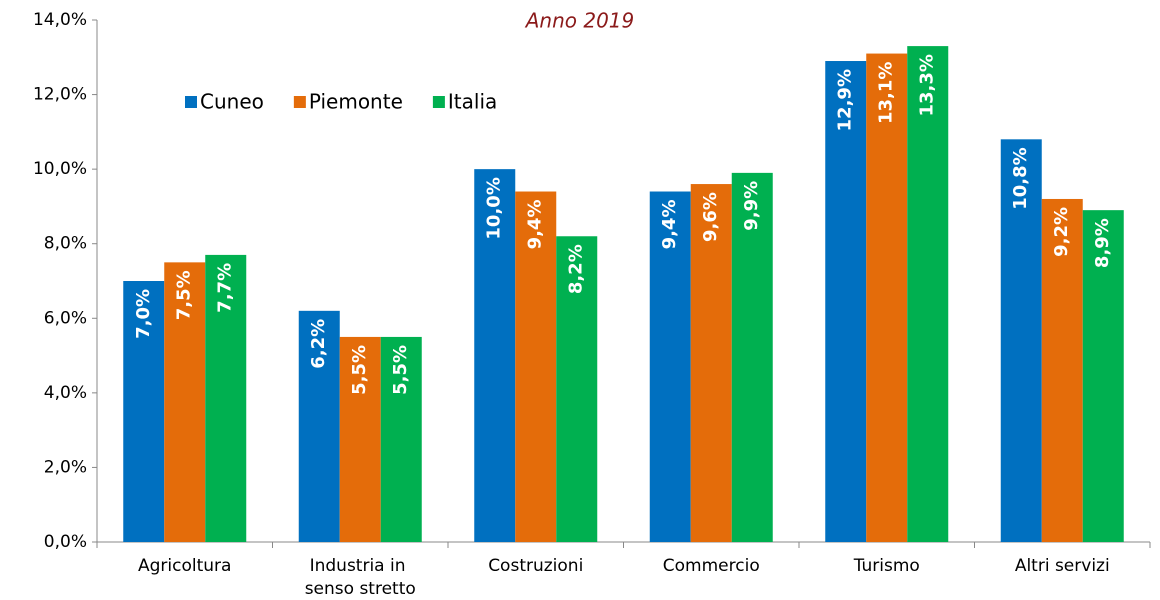 The height and width of the screenshot is (600, 1160). What do you see at coordinates (232, 102) in the screenshot?
I see `legend-label: Cuneo` at bounding box center [232, 102].